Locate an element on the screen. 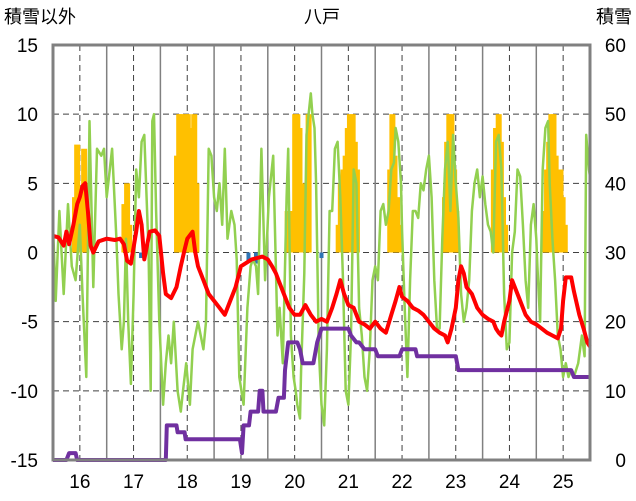 This screenshot has height=501, width=636. x-tick-label: 16 is located at coordinates (79, 482).